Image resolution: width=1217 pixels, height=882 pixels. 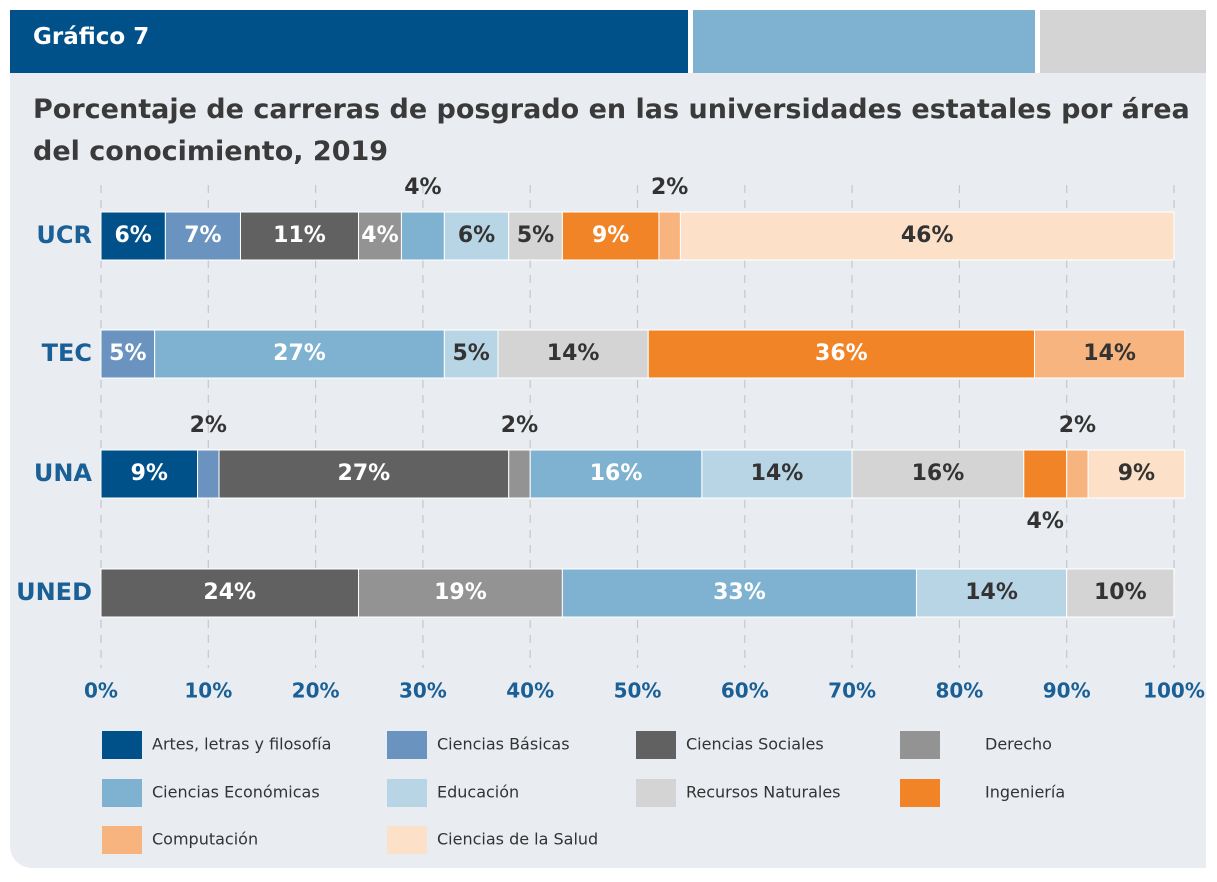 What do you see at coordinates (517, 839) in the screenshot?
I see `legend-label: Ciencias de la Salud` at bounding box center [517, 839].